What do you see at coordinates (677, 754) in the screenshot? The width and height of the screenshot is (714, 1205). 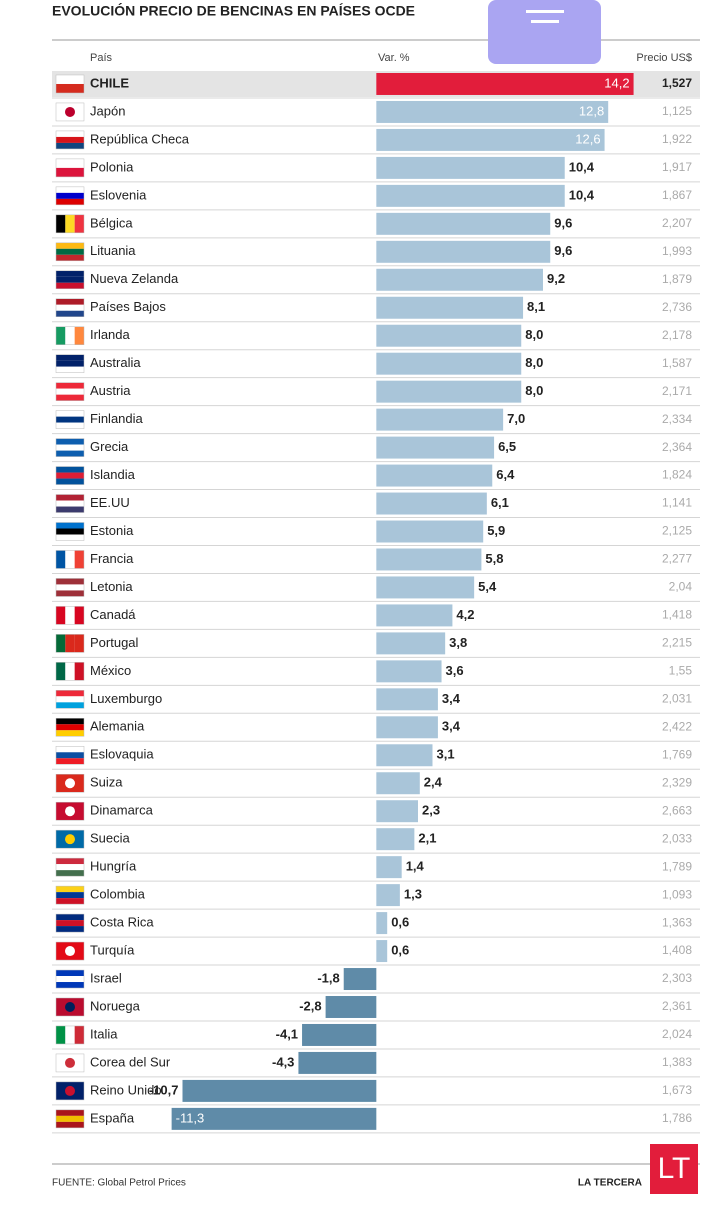 I see `price: 1,769` at bounding box center [677, 754].